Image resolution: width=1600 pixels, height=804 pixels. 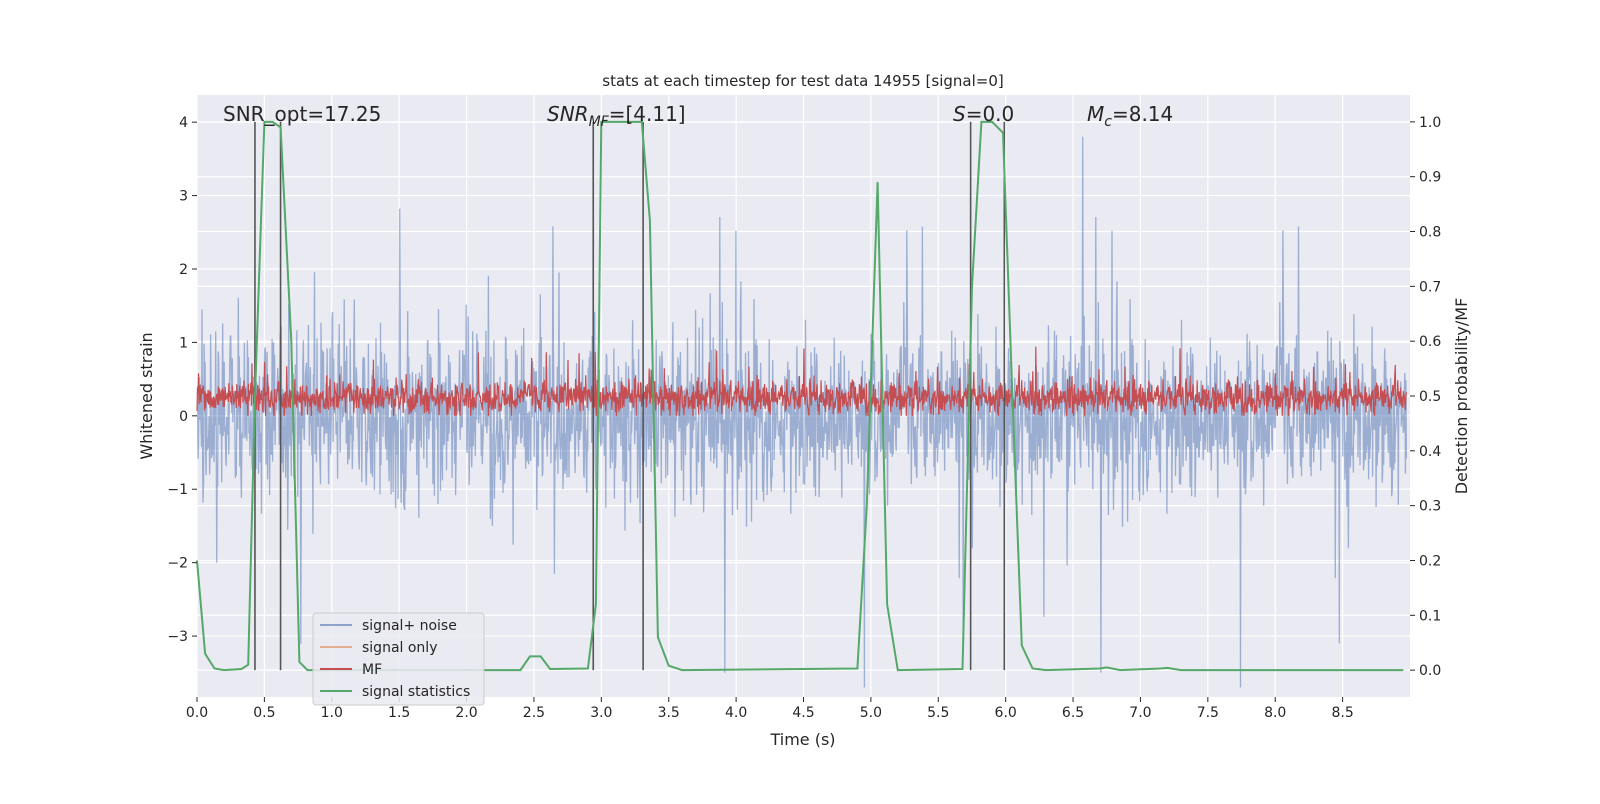 I want to click on x-tick-label: 6.0, so click(x=1006, y=713).